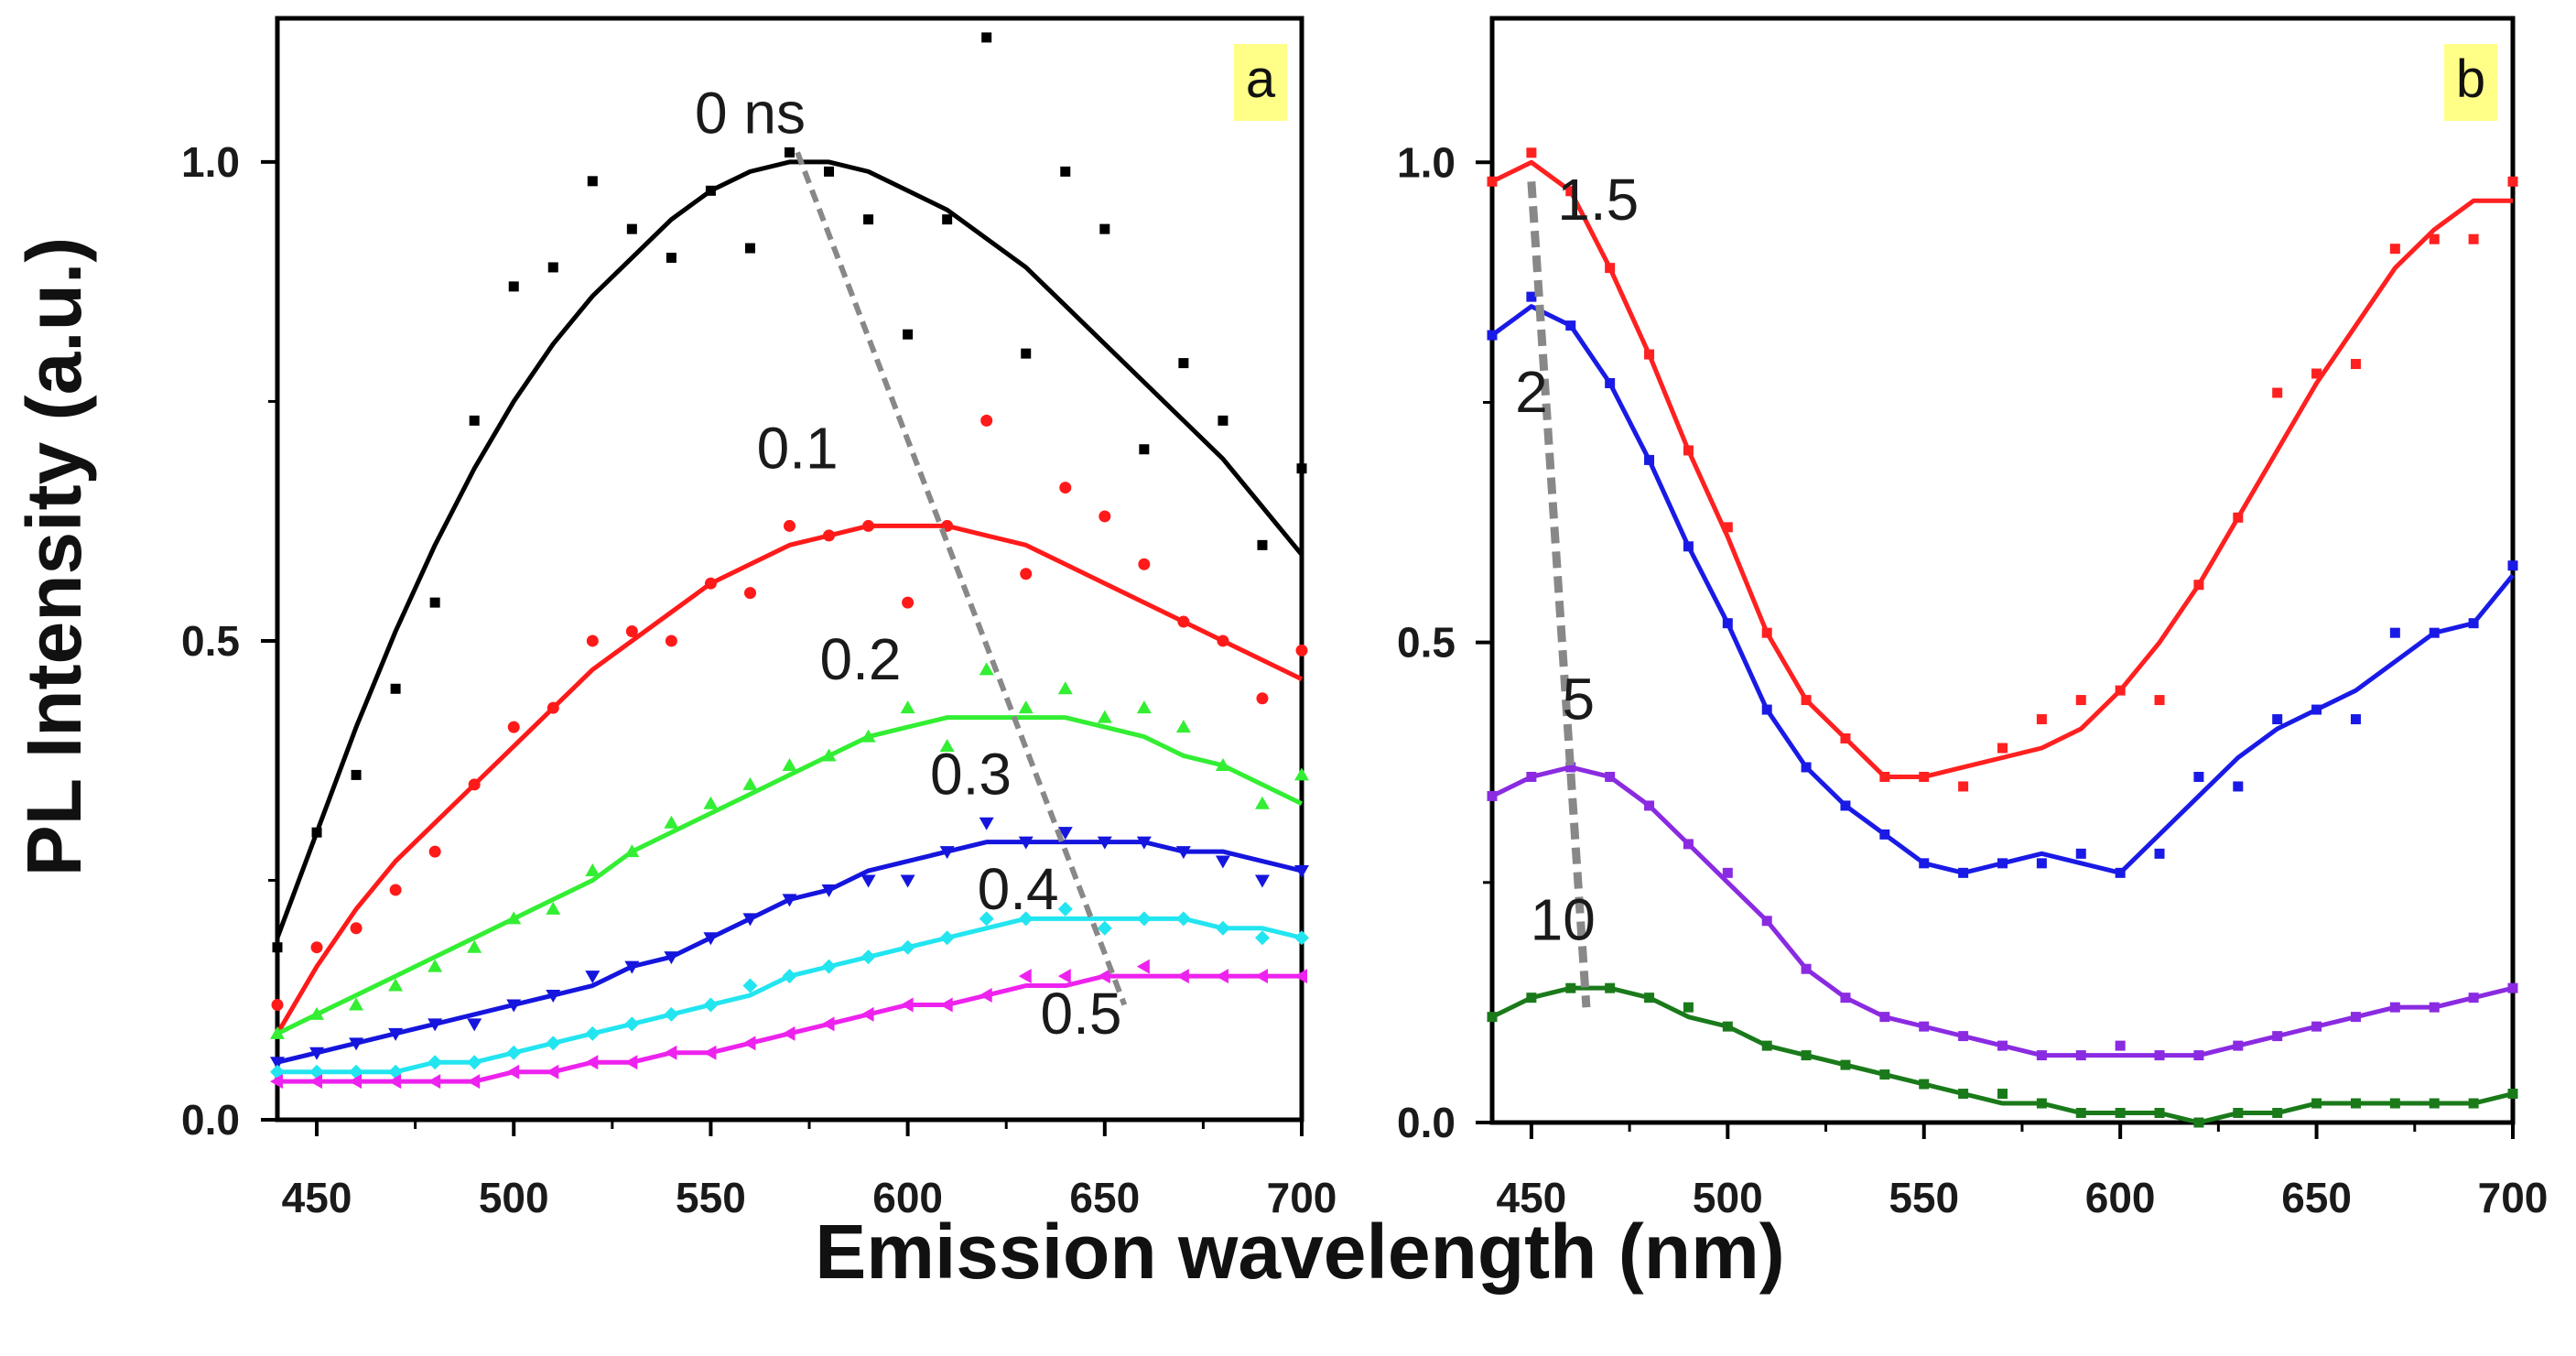  I want to click on panel-a-series-labels: 0 ns 0.1 0.2 0.3 0.4 0.5, so click(908, 564).